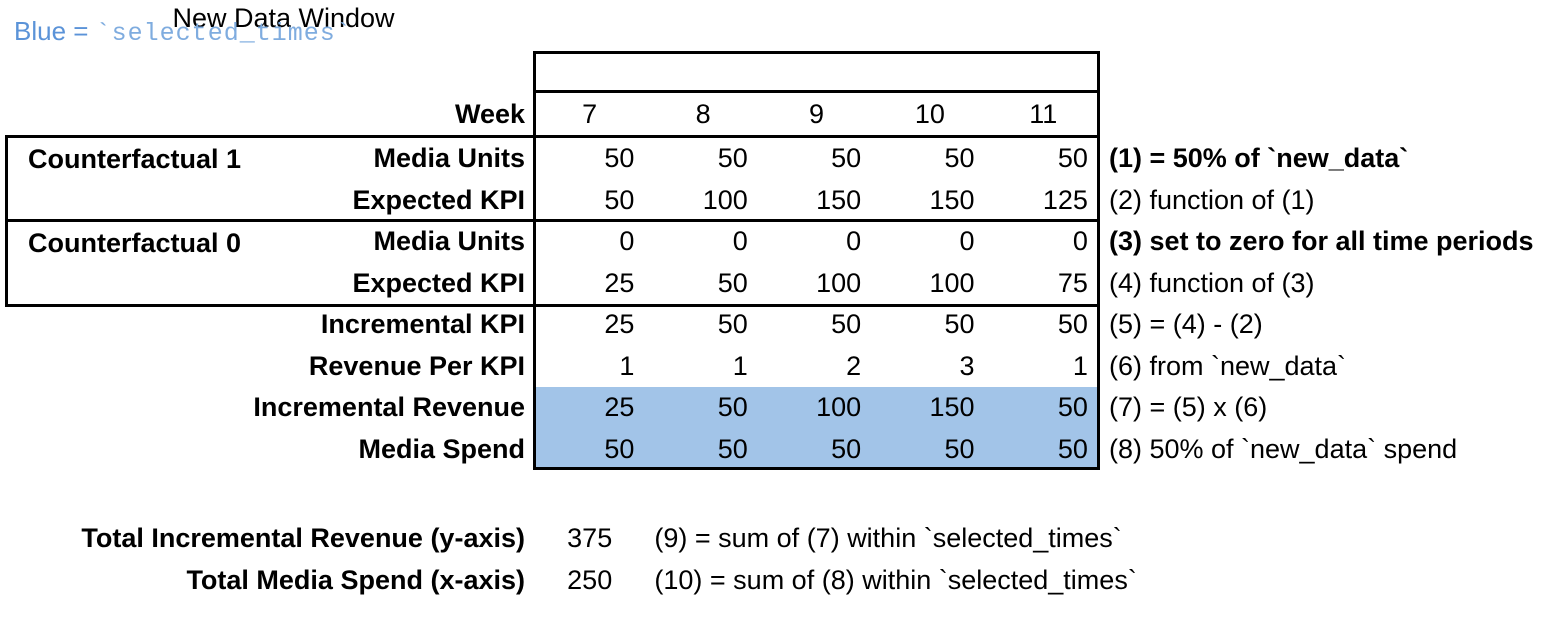 Image resolution: width=1544 pixels, height=620 pixels. I want to click on week-row-underline, so click(552, 136).